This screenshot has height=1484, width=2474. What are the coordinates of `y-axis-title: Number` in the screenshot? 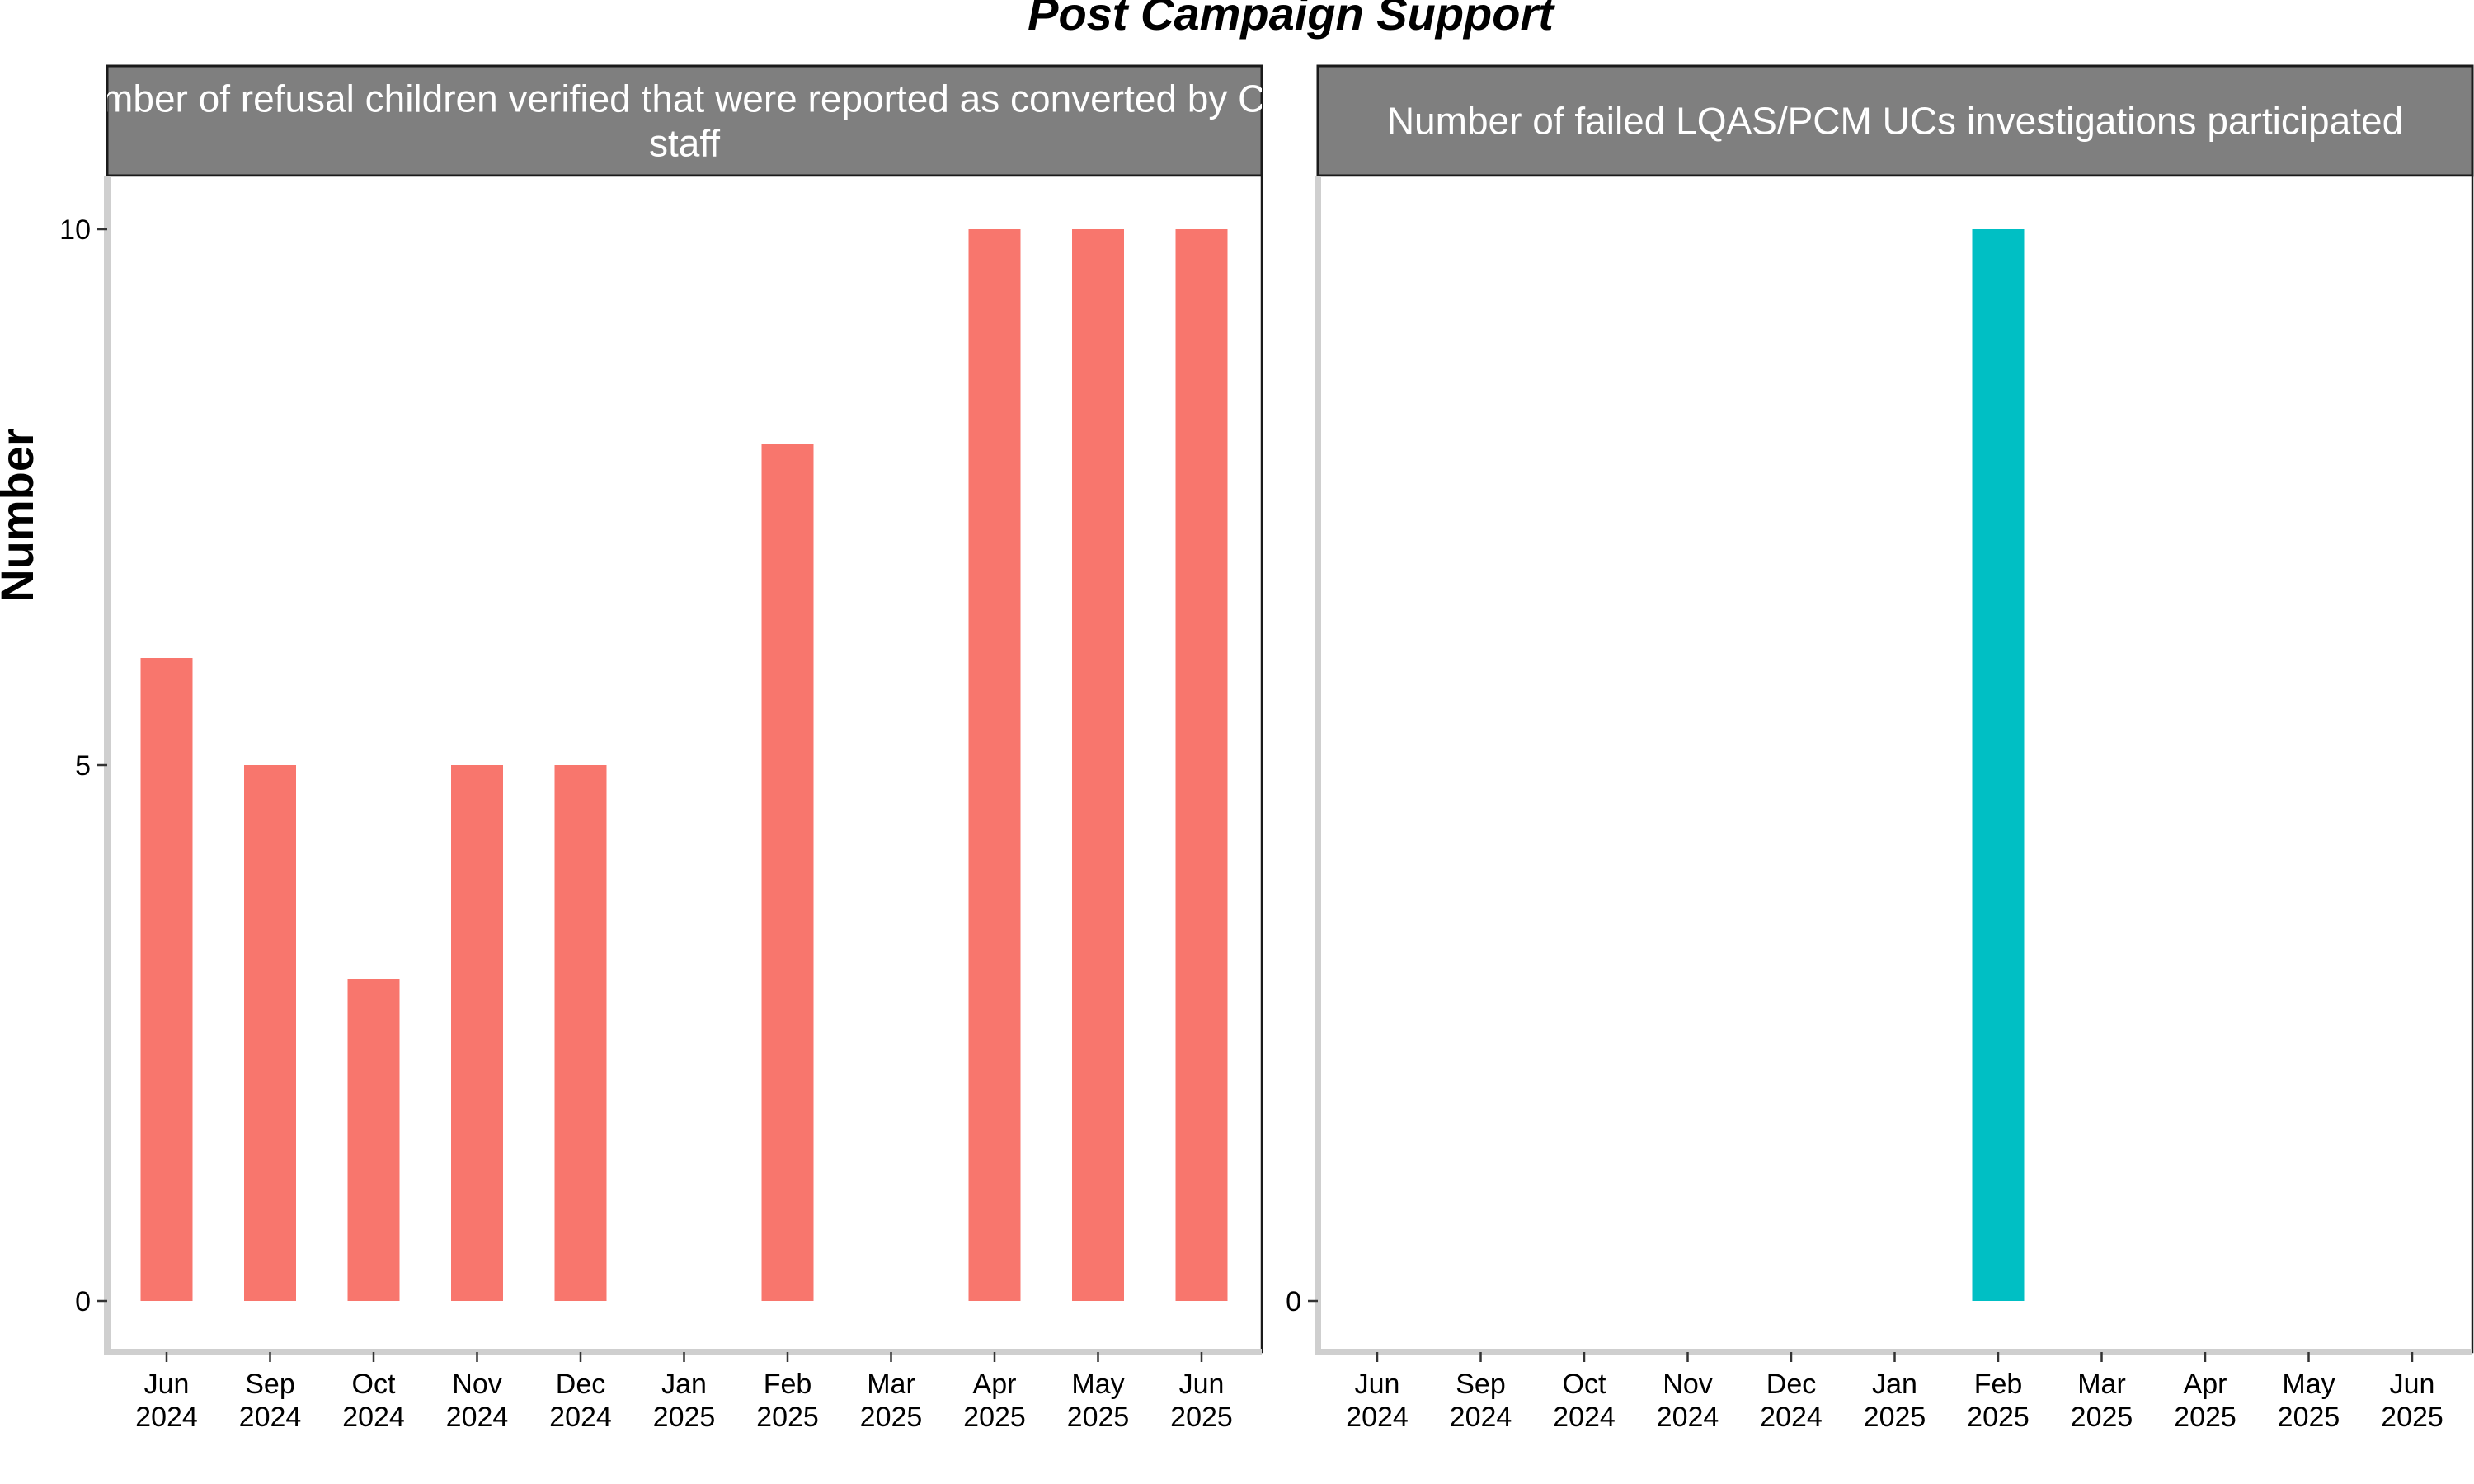 It's located at (21, 515).